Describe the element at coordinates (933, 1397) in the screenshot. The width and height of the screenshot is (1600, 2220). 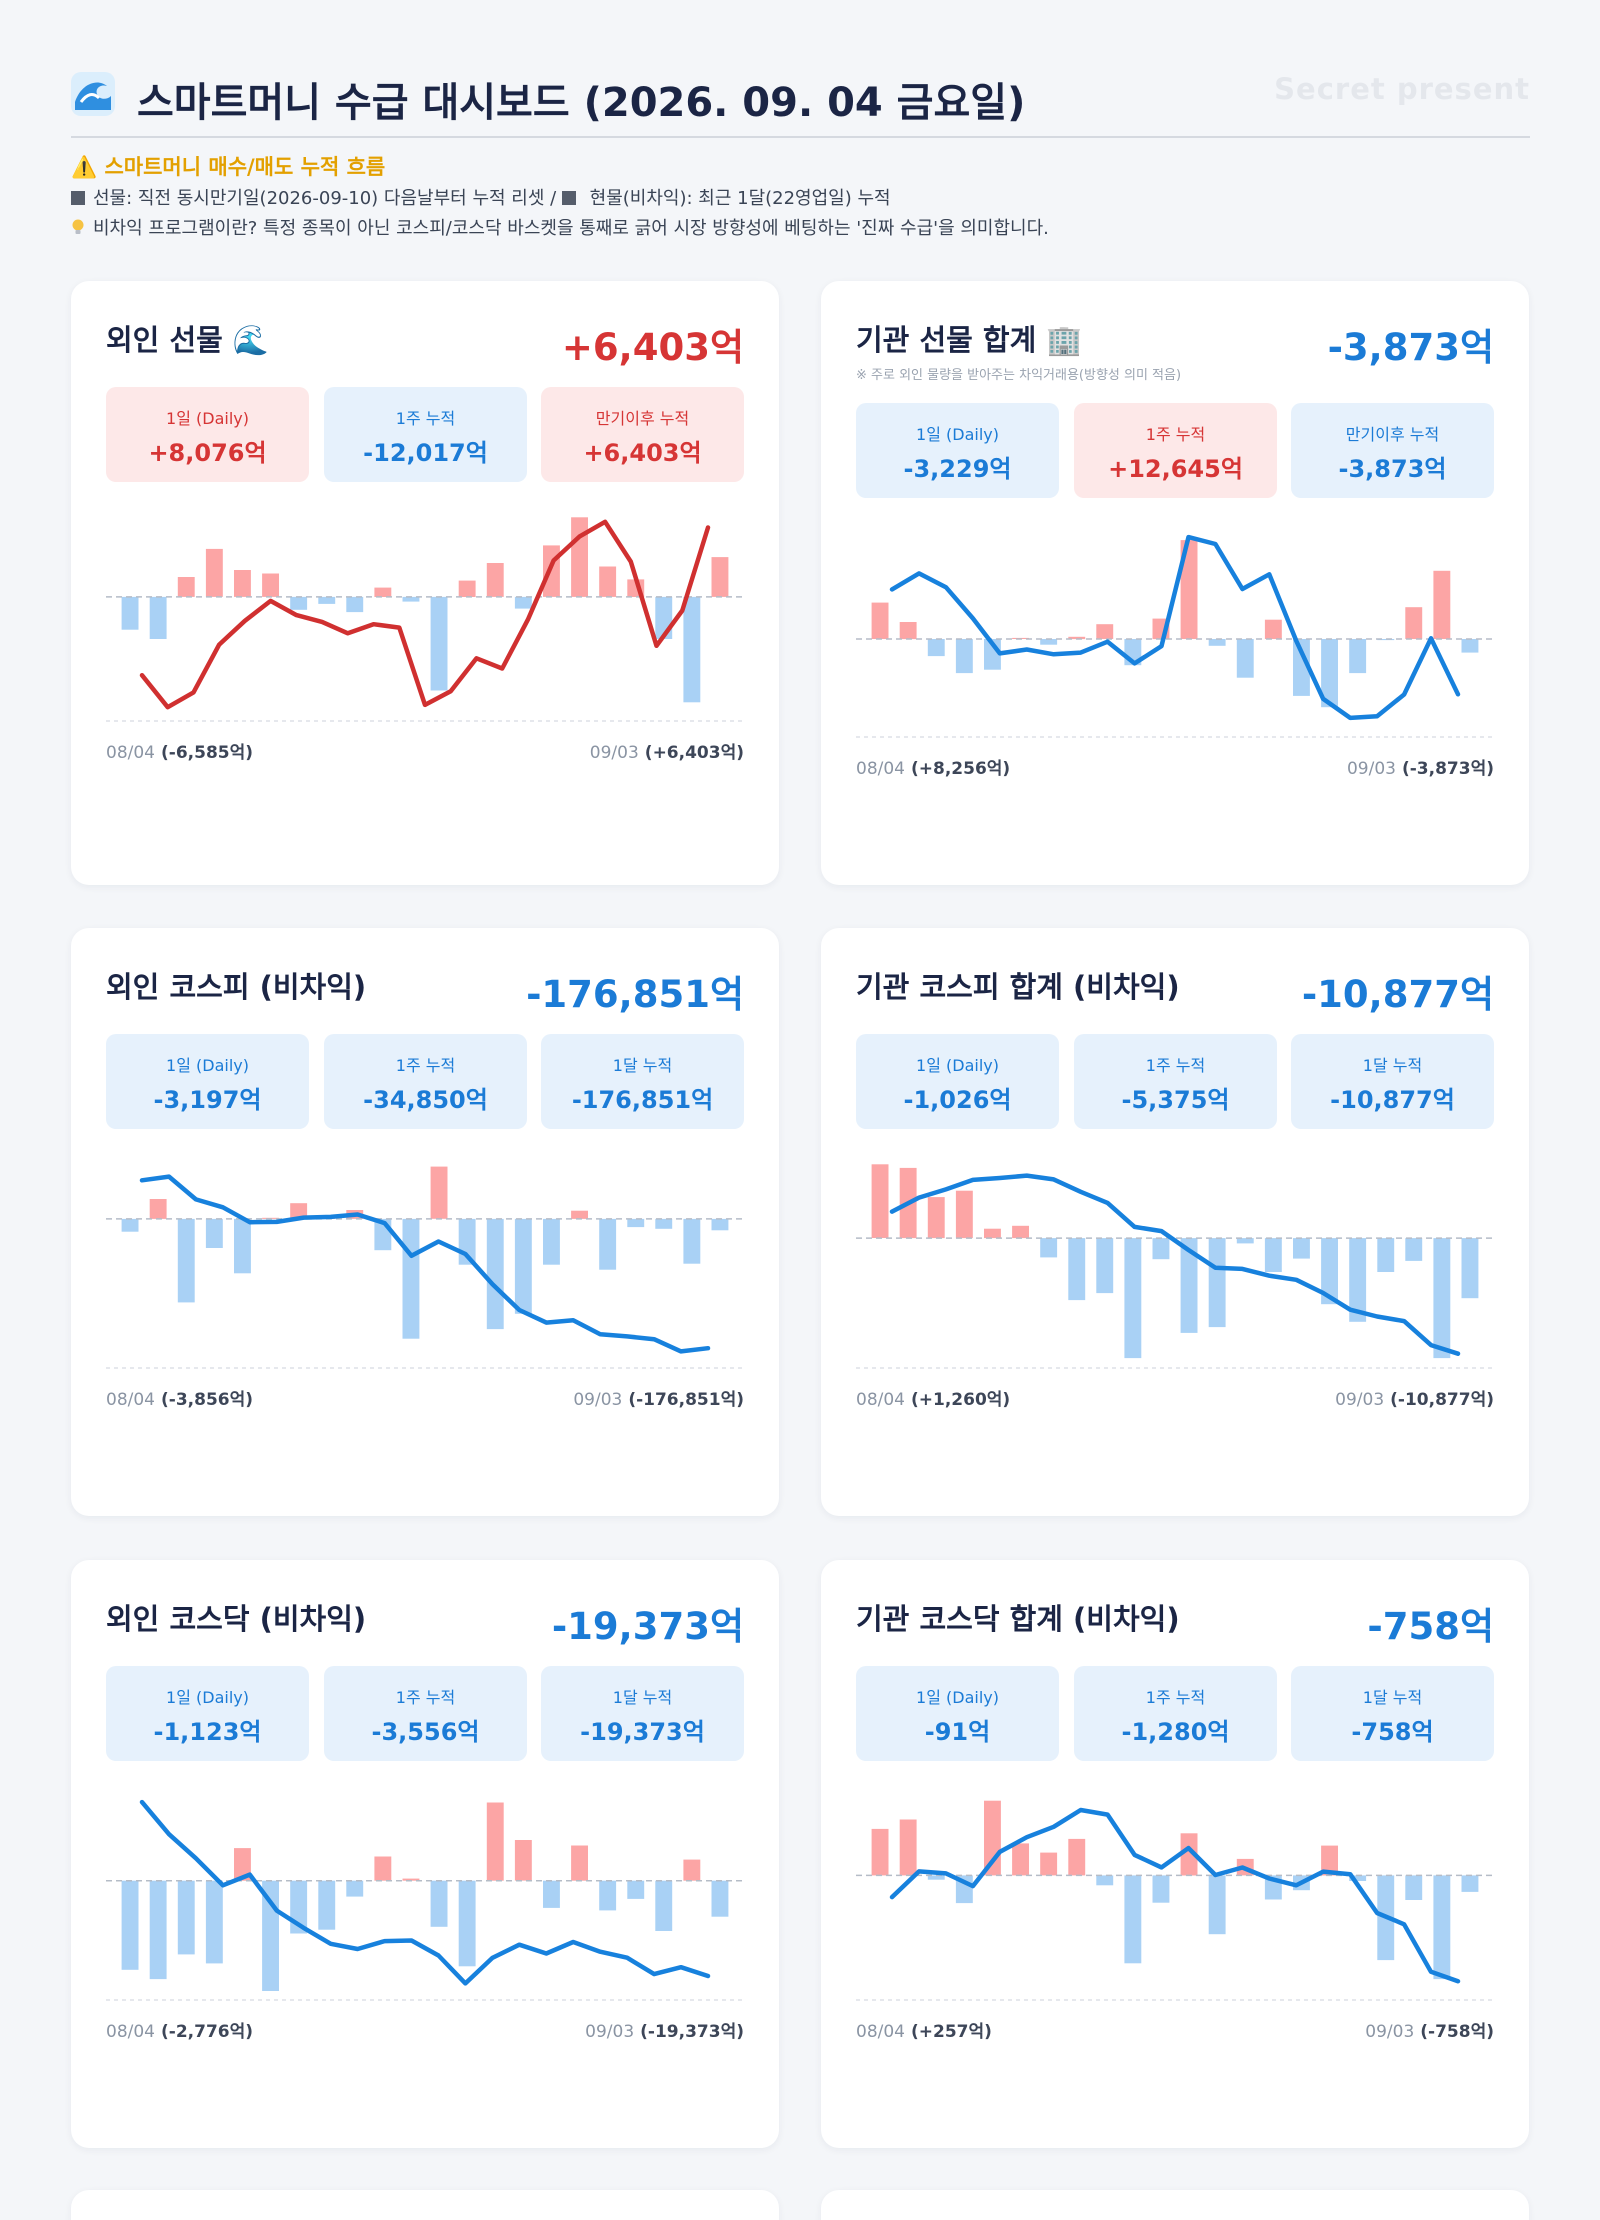
I see `start-label: 08/04 (+1,260억)` at that location.